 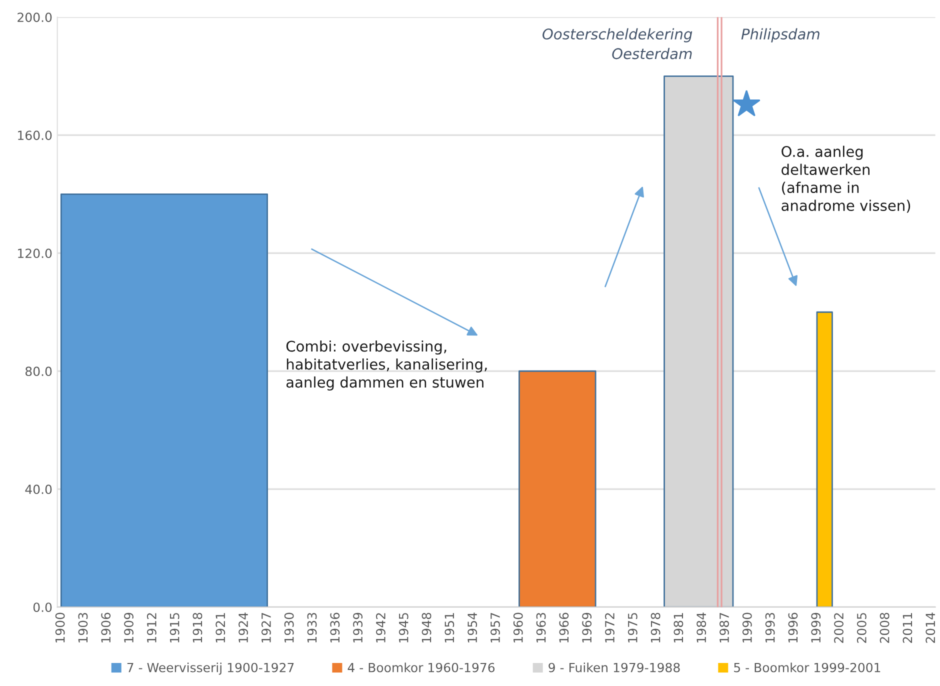 I want to click on x-tick-label: 1978, so click(x=655, y=627).